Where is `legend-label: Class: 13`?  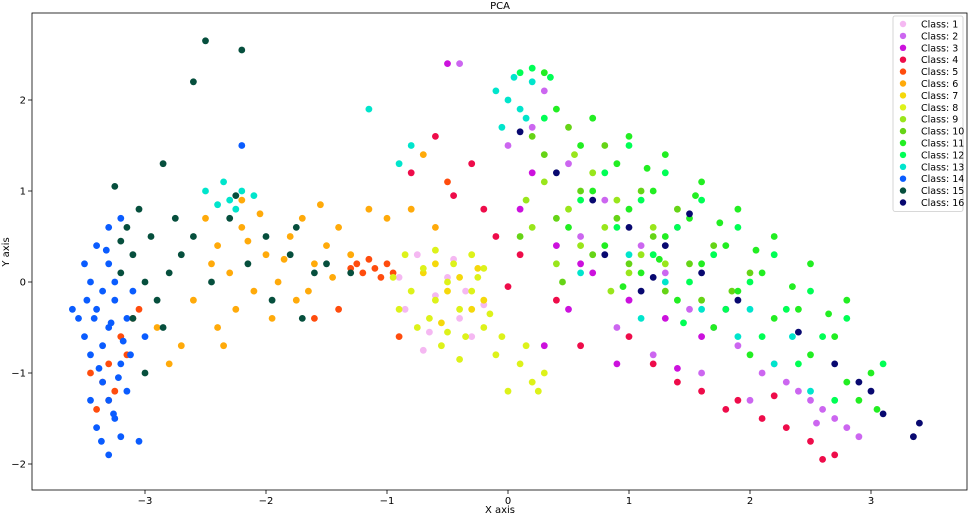 legend-label: Class: 13 is located at coordinates (942, 167).